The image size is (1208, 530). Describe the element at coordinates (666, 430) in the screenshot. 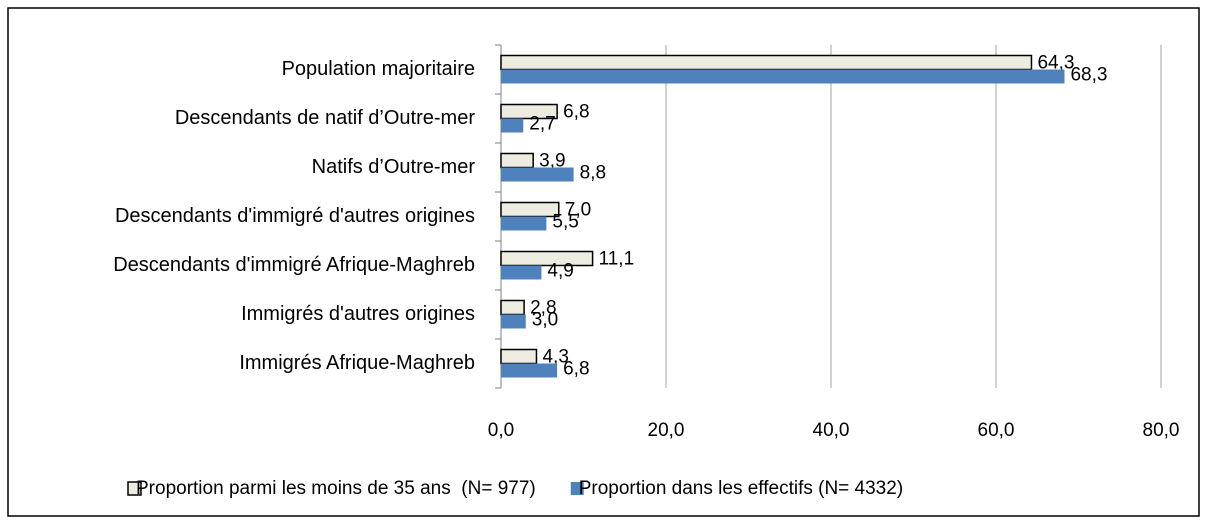

I see `x-tick-label: 20,0` at that location.